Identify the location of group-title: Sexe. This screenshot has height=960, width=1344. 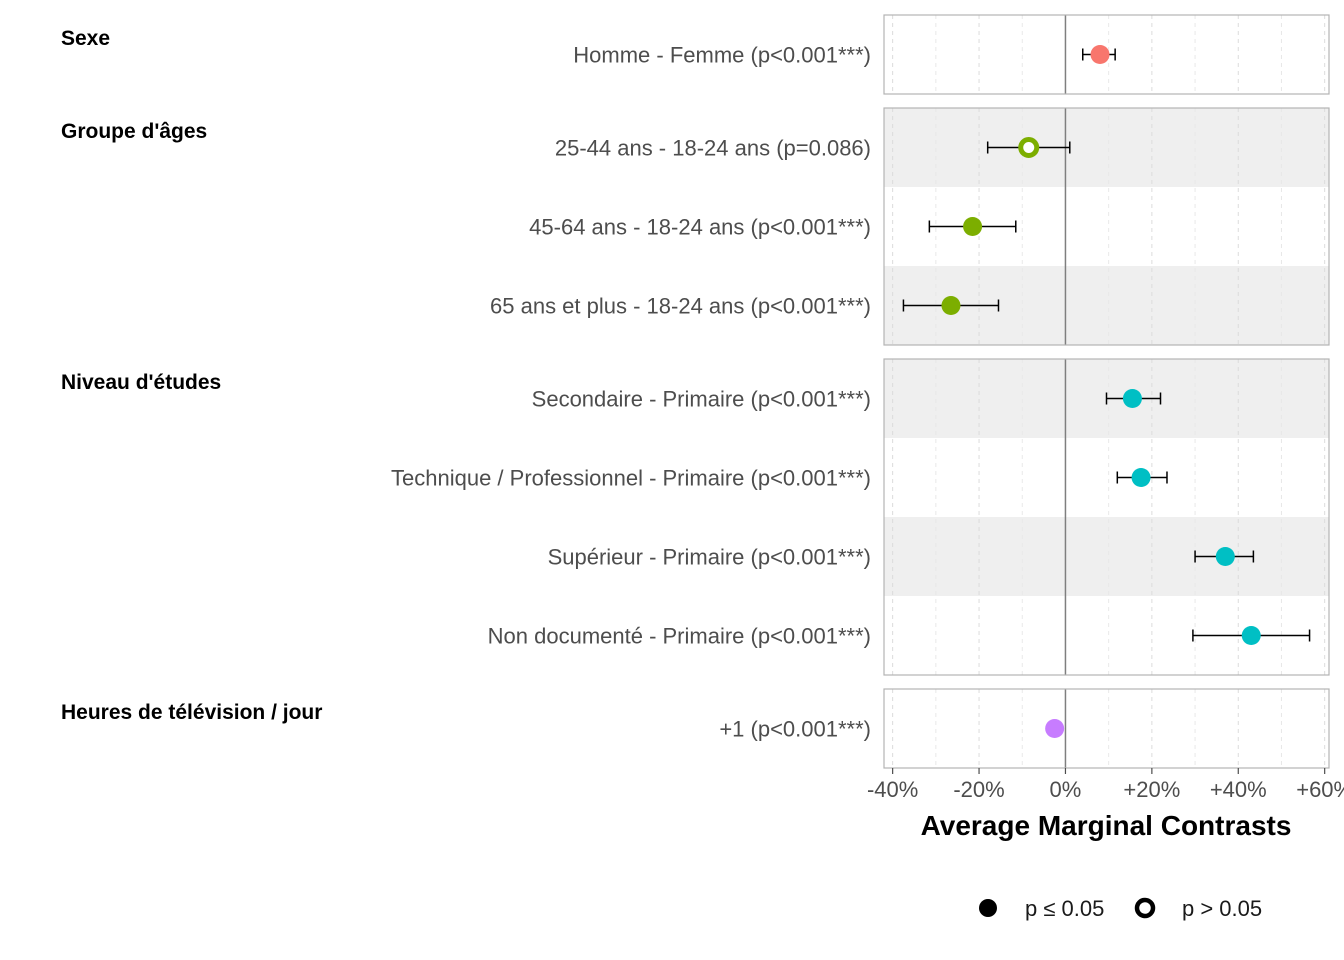
(85, 38).